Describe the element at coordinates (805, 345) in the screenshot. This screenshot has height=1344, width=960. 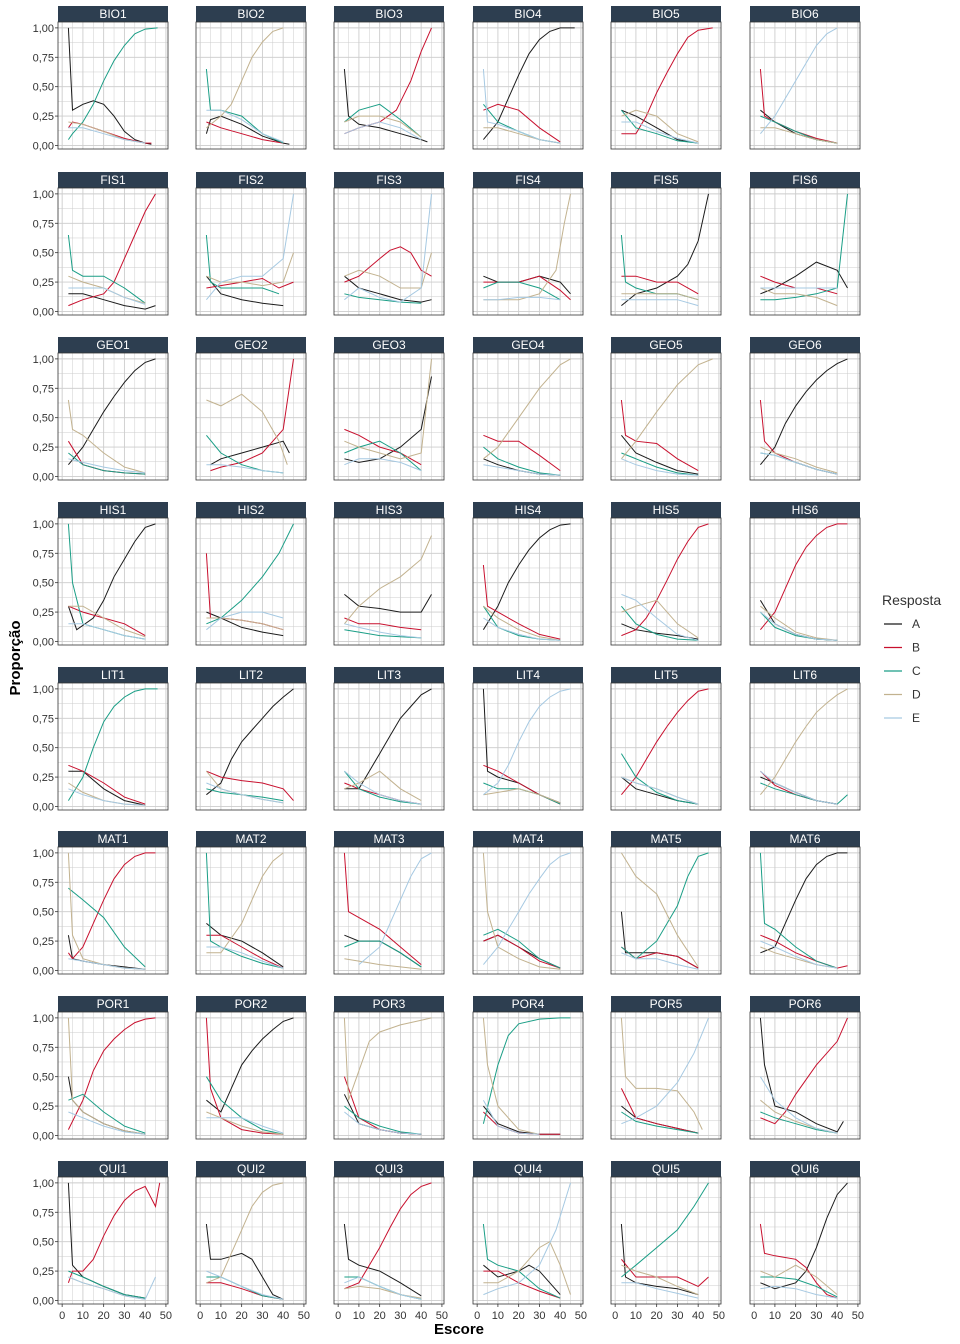
I see `strip-label: GEO6` at that location.